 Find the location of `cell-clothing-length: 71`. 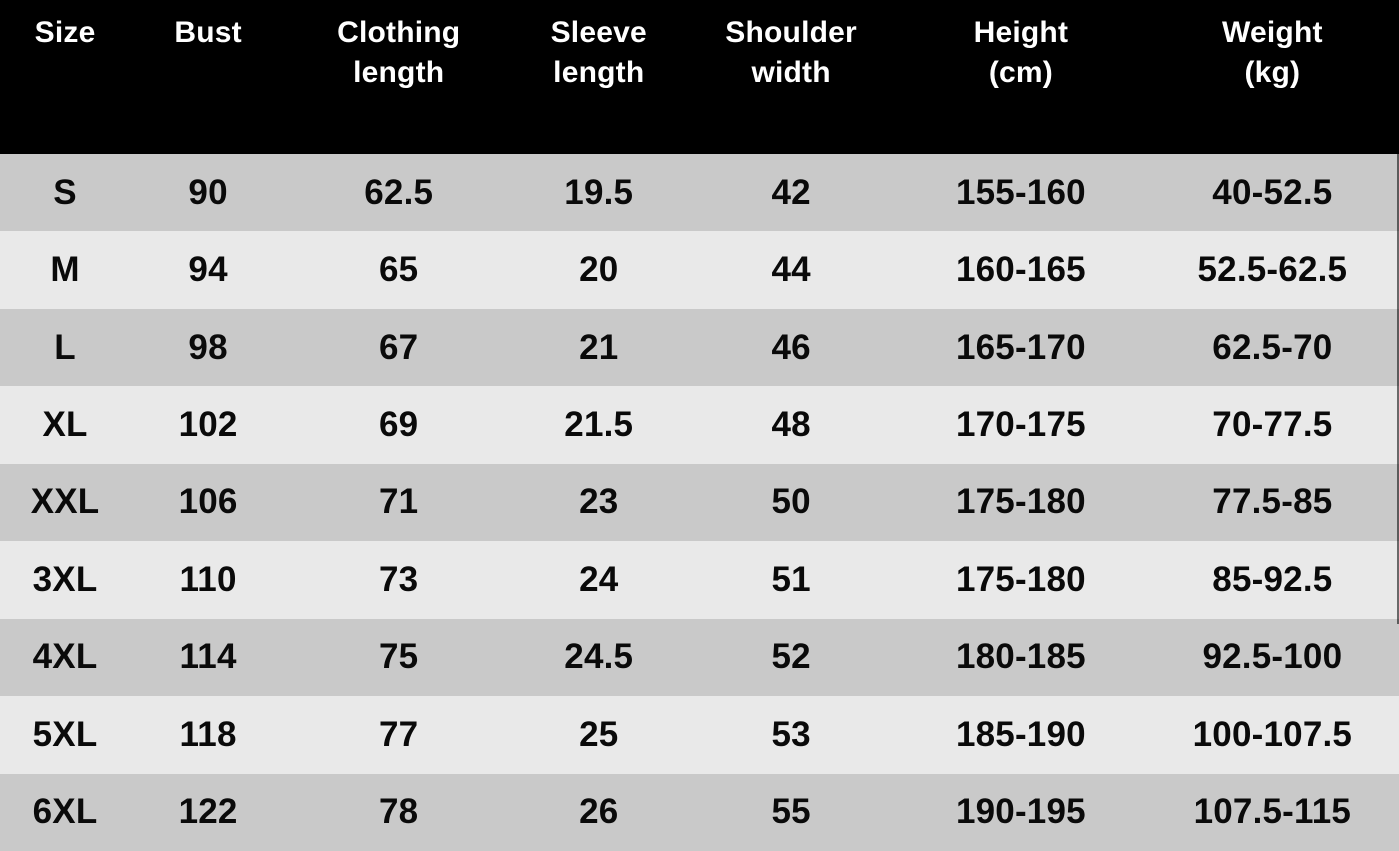

cell-clothing-length: 71 is located at coordinates (399, 502).